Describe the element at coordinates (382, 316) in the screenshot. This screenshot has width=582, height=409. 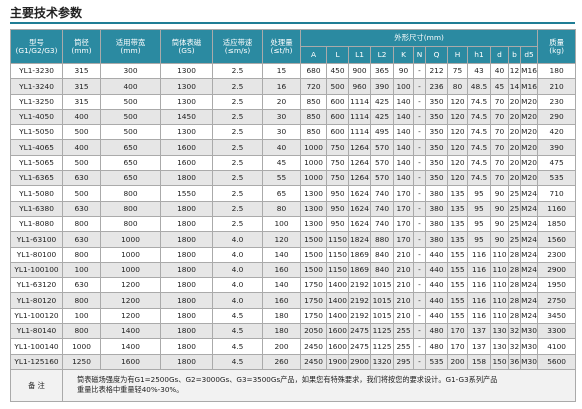
I see `table-cell: 1015` at that location.